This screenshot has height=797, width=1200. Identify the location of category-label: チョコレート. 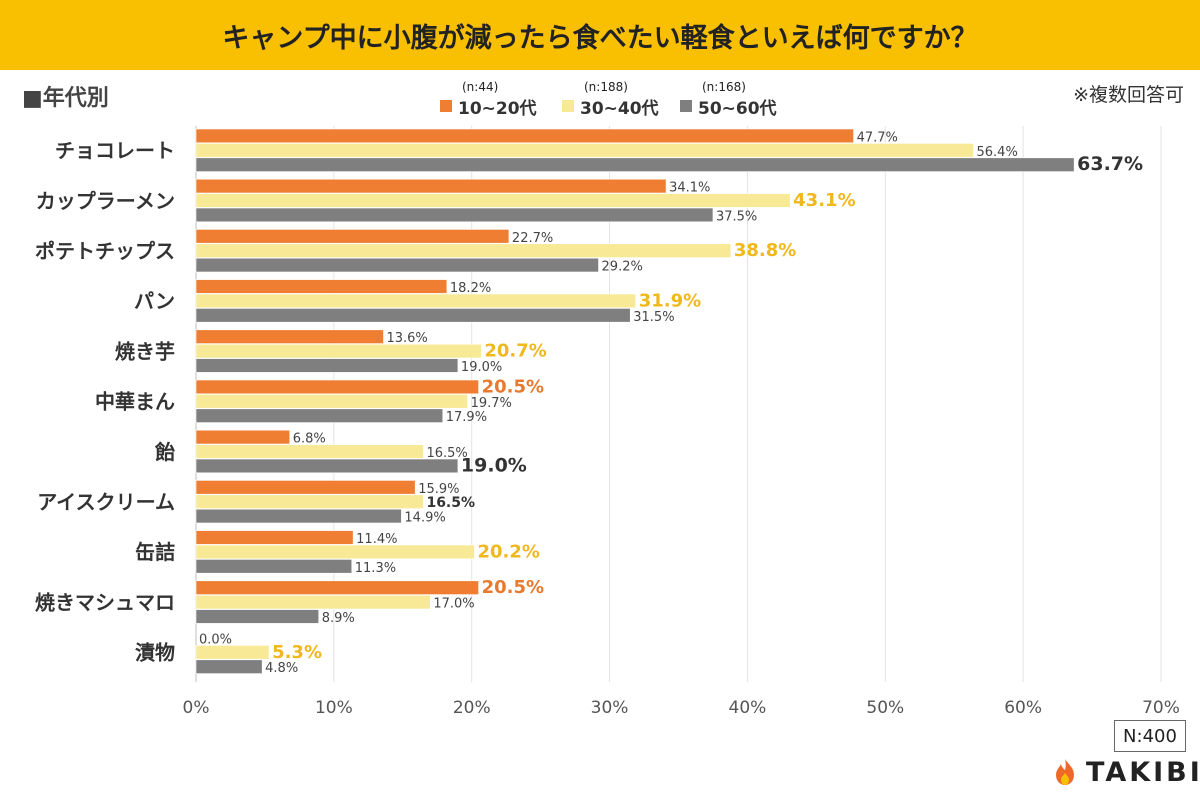
(115, 151).